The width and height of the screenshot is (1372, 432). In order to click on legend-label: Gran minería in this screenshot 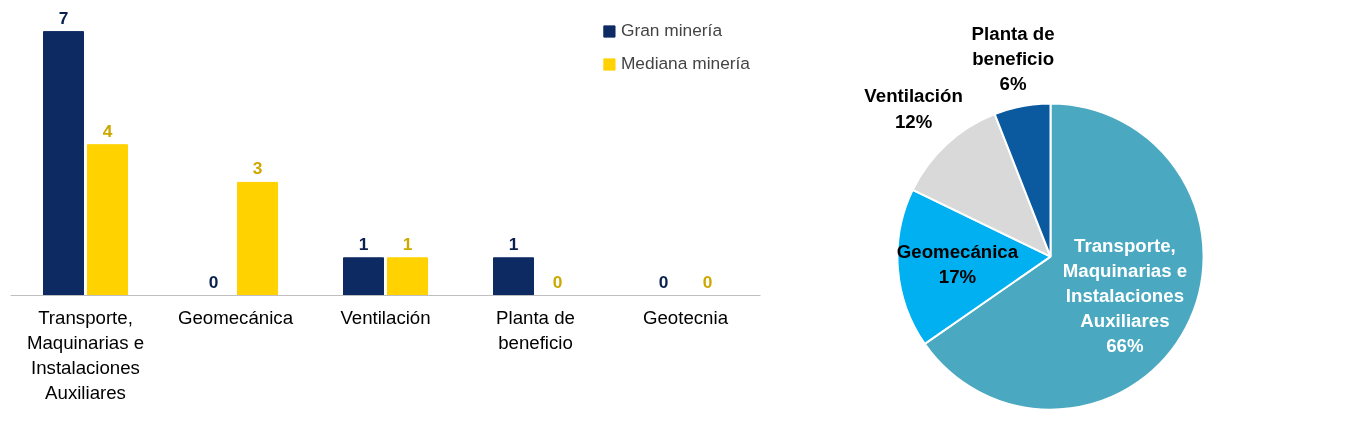, I will do `click(671, 30)`.